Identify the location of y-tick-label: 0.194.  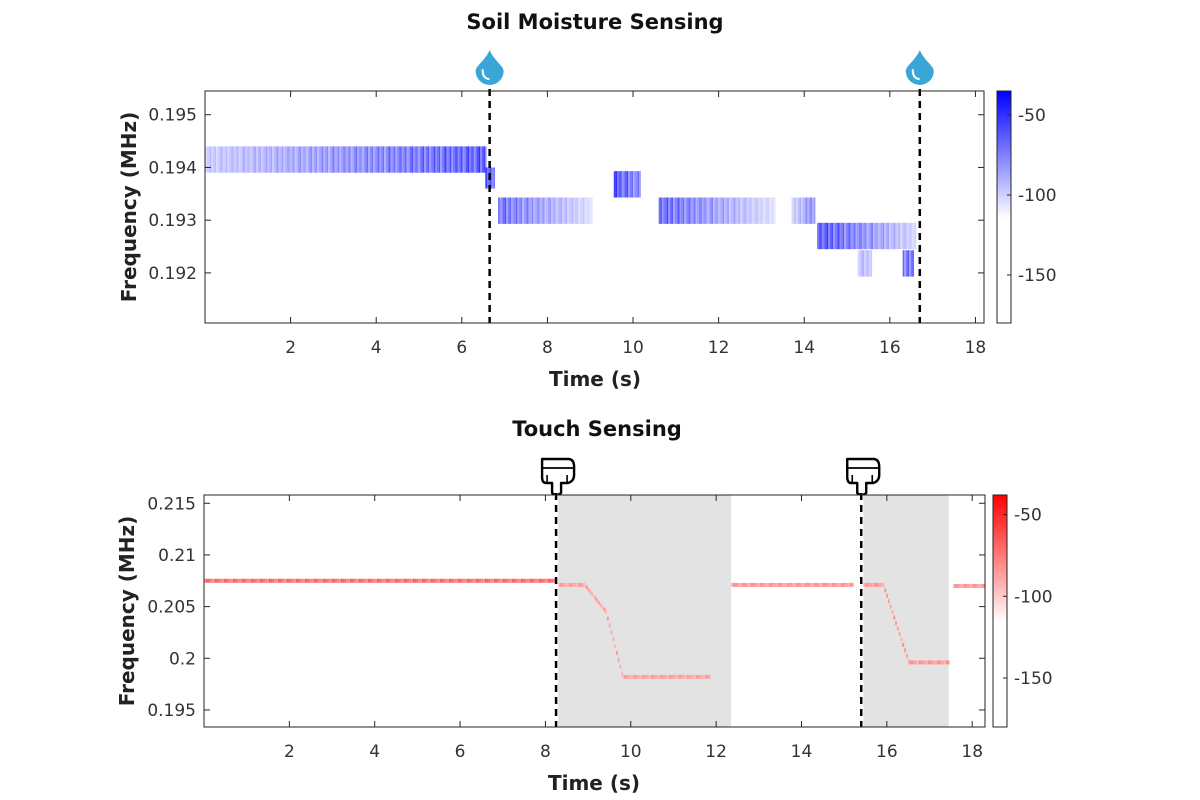
(172, 168).